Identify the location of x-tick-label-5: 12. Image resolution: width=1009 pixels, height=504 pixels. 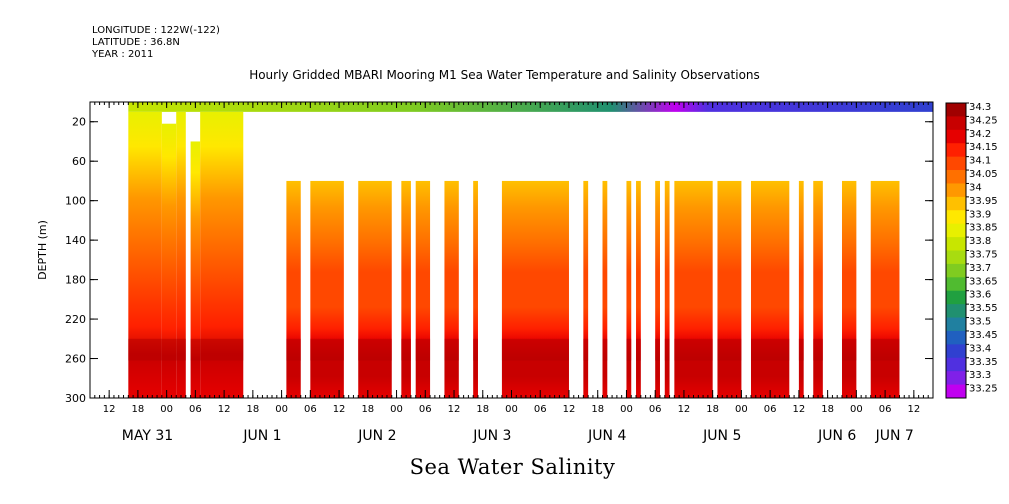
(224, 409).